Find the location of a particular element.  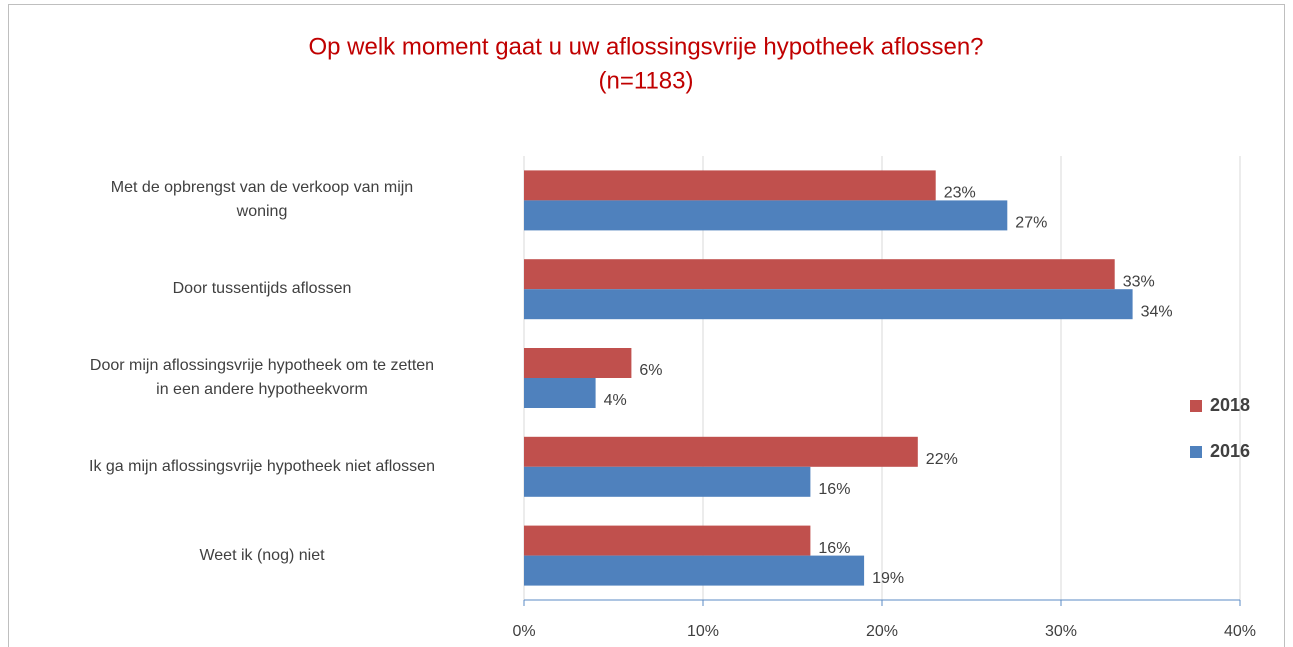

data-label: 19% is located at coordinates (888, 578).